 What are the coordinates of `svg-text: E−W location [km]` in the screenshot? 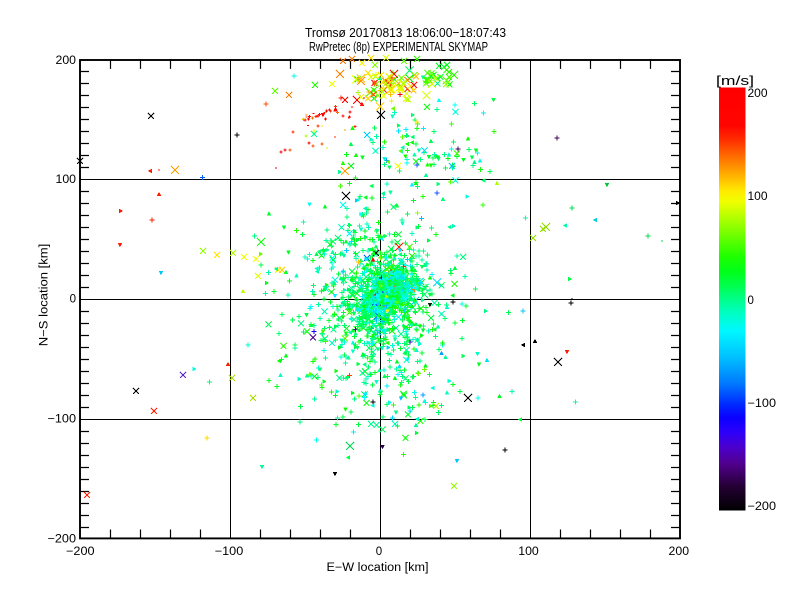 It's located at (378, 568).